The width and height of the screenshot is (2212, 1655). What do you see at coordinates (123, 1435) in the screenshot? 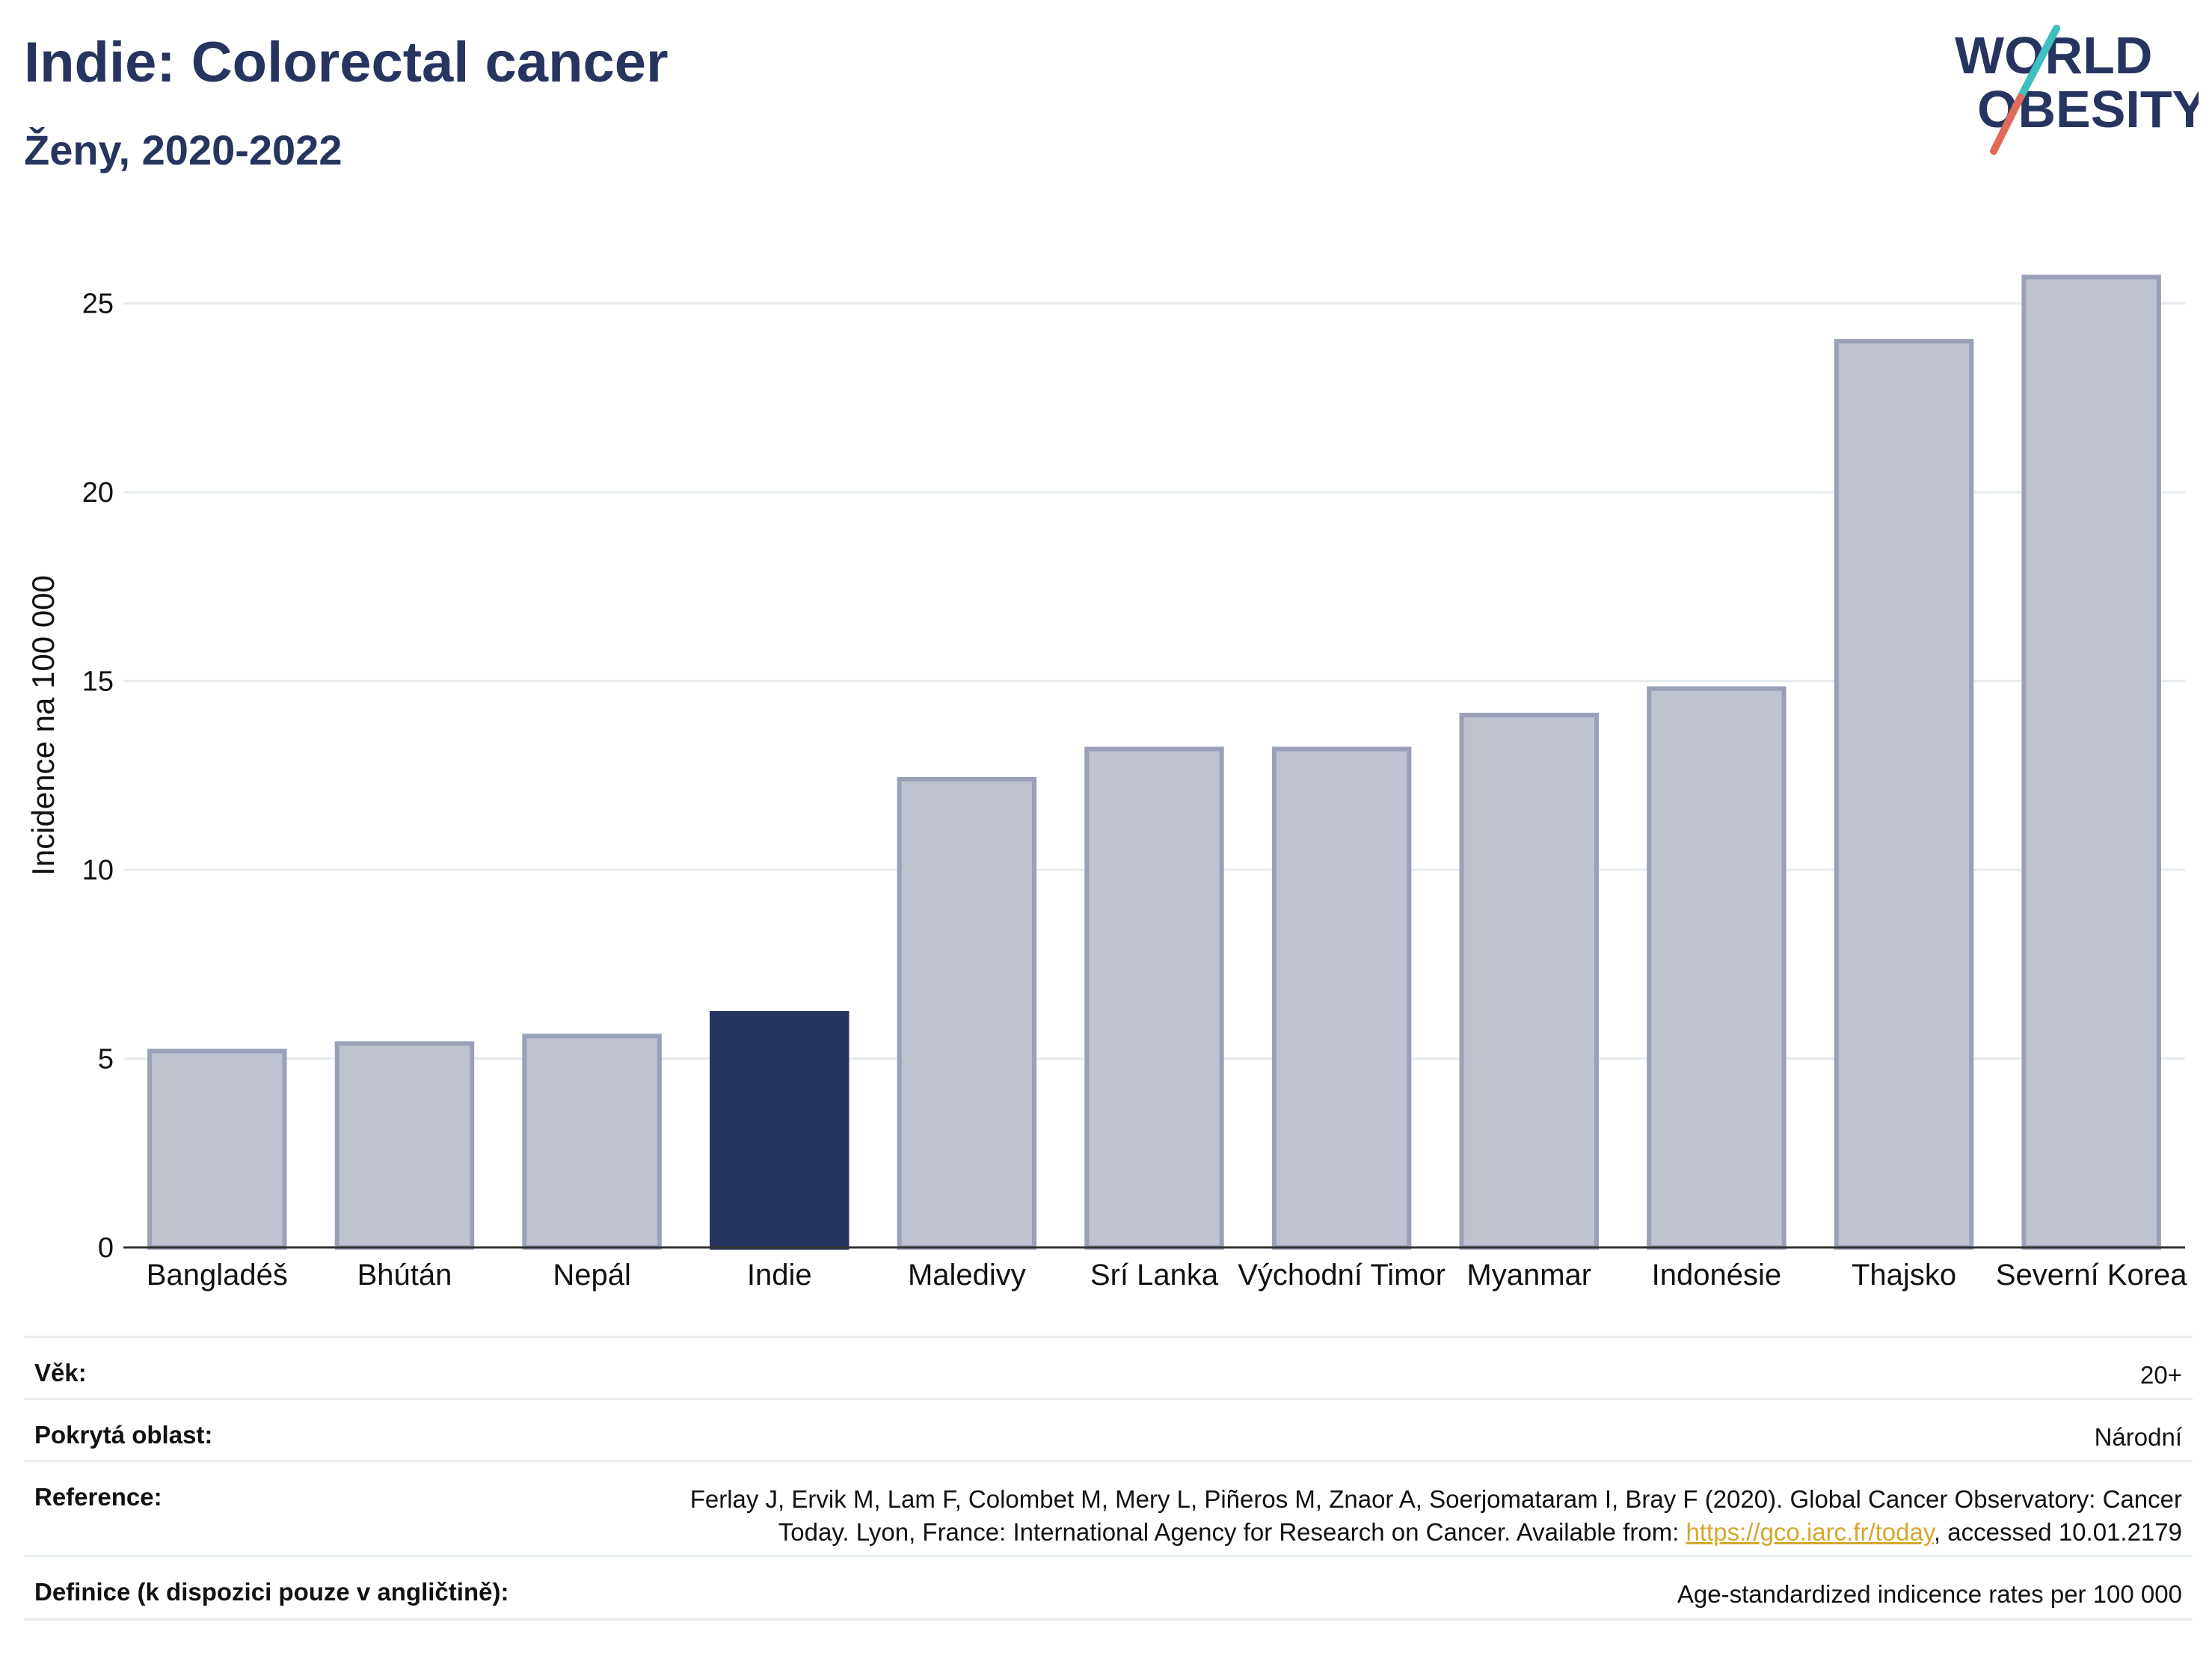
I see `meta-key-coverage: Pokrytá oblast:` at bounding box center [123, 1435].